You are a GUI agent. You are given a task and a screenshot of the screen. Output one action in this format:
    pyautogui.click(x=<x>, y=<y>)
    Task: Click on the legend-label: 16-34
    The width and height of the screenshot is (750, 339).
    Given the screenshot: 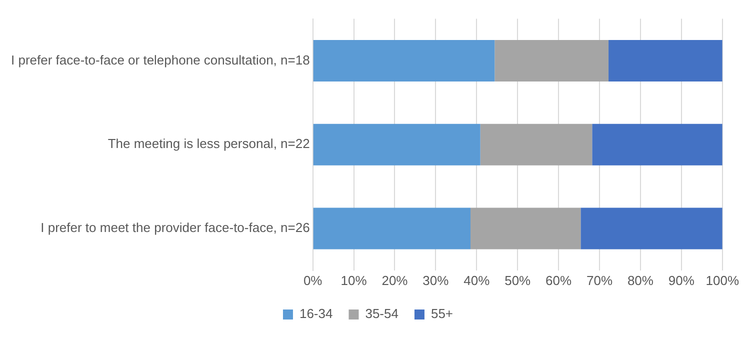 What is the action you would take?
    pyautogui.click(x=316, y=314)
    